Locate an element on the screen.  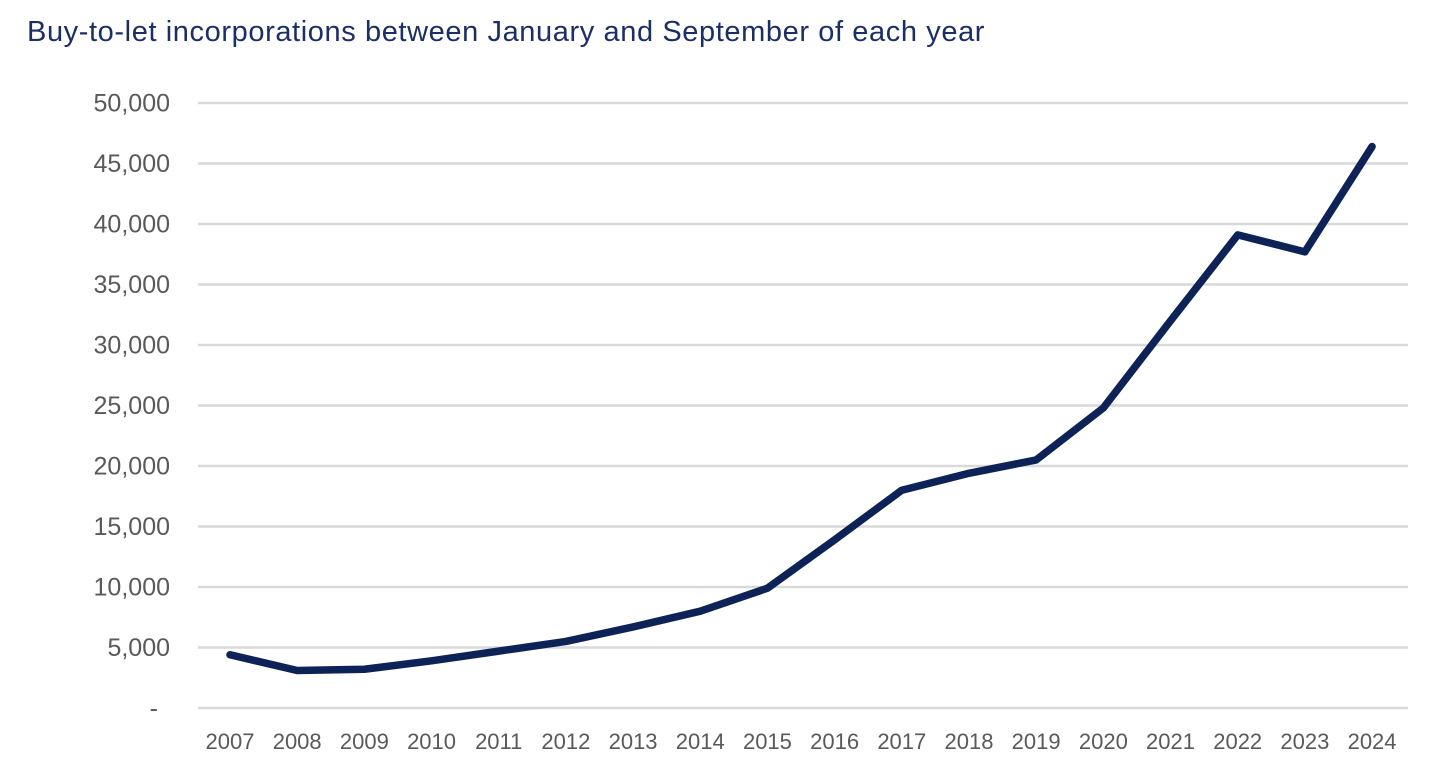
x-axis-label: 2022 is located at coordinates (1237, 741).